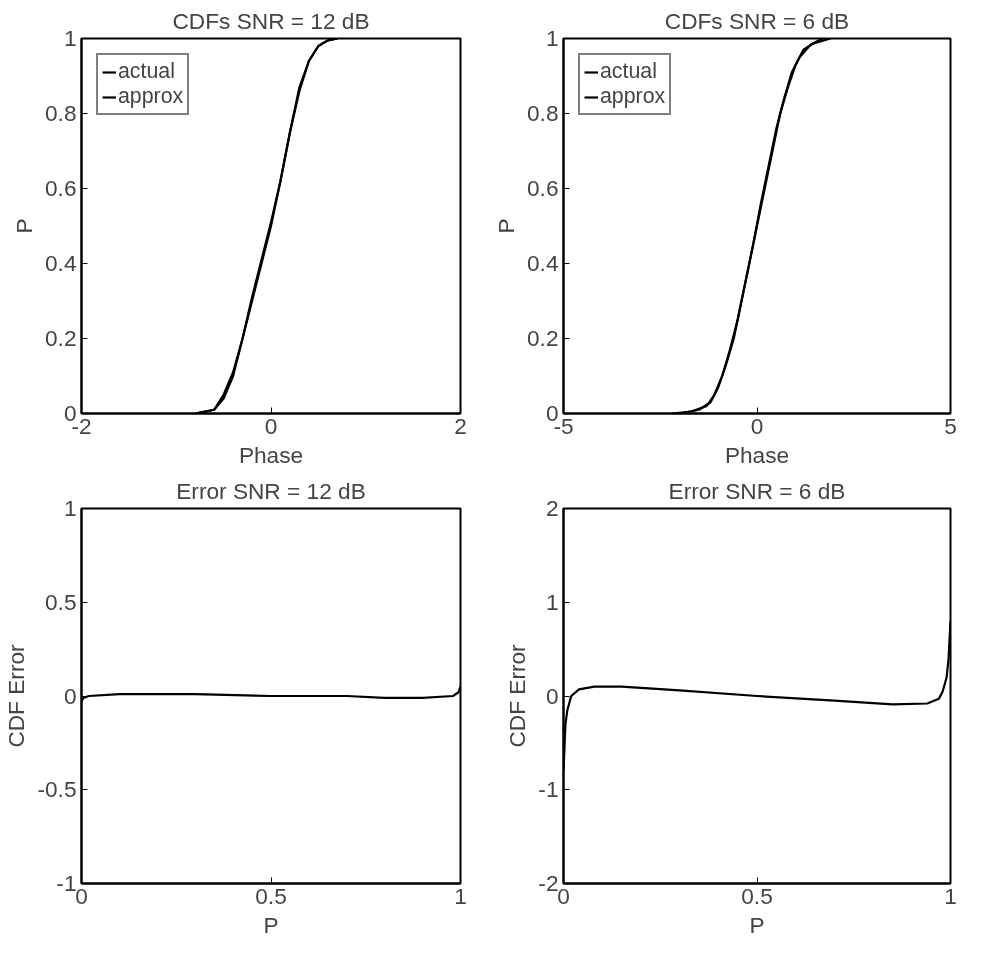 Image resolution: width=1006 pixels, height=962 pixels. Describe the element at coordinates (757, 20) in the screenshot. I see `chart-title: CDFs SNR = 6 dB` at that location.